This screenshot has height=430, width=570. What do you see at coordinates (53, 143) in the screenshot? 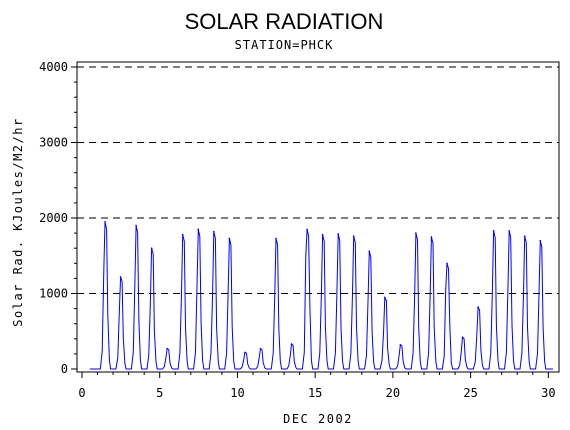
I see `y-tick-label-3000: 3000` at bounding box center [53, 143].